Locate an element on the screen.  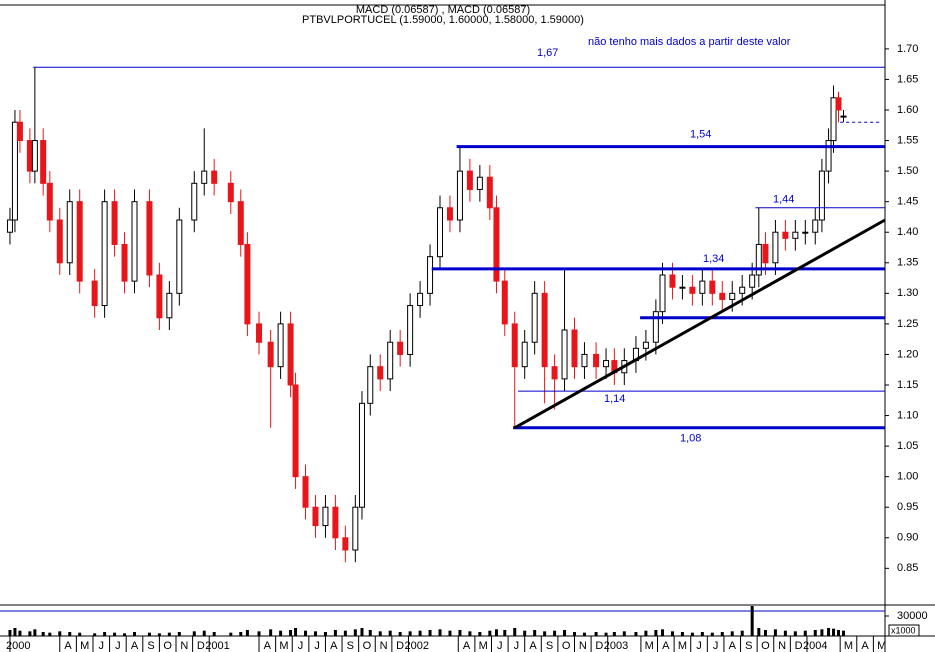
x-tick-label: 2003 is located at coordinates (616, 646).